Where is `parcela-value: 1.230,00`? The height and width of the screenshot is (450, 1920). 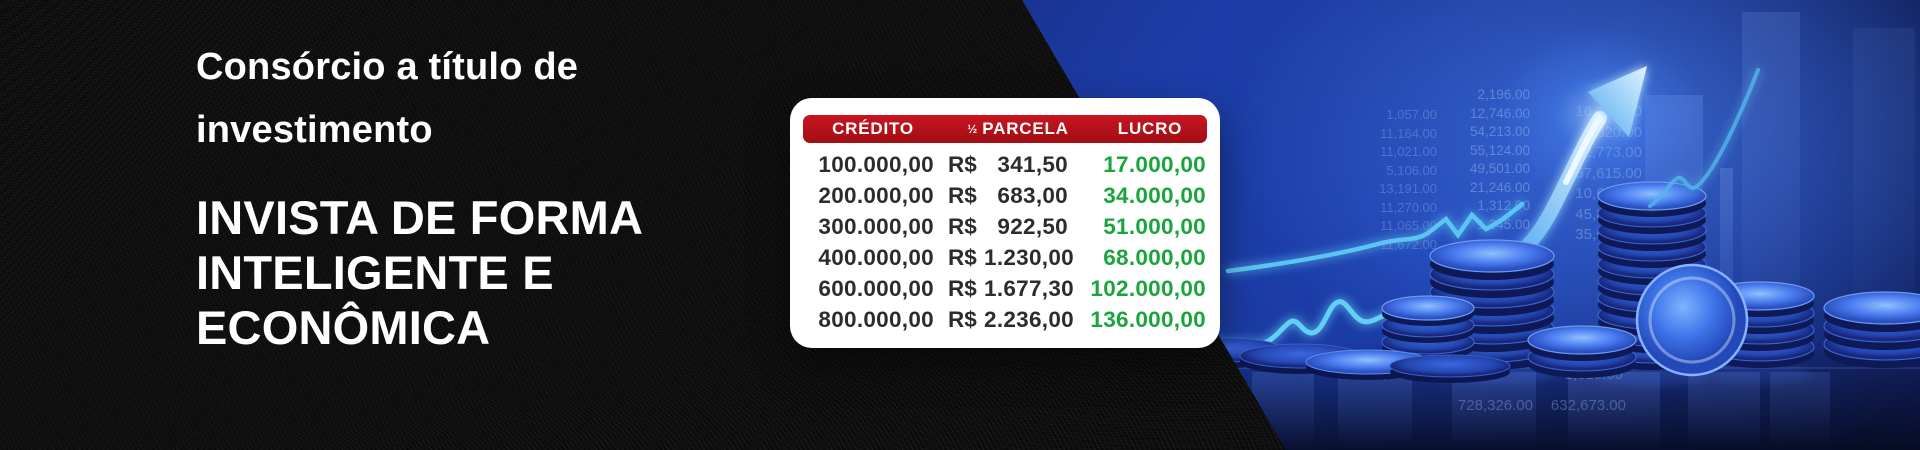
parcela-value: 1.230,00 is located at coordinates (1029, 257).